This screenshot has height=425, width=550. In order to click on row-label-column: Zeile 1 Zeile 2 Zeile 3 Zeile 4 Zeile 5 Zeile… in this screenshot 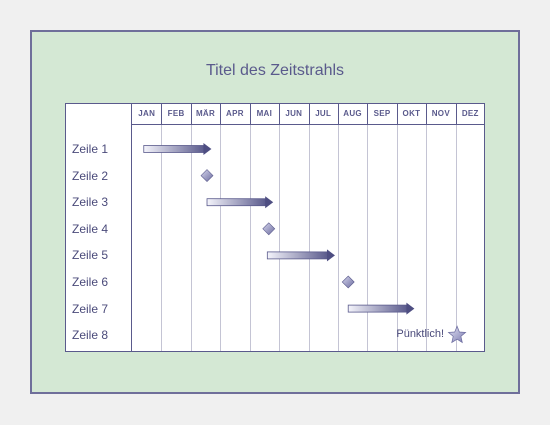, I will do `click(99, 227)`.